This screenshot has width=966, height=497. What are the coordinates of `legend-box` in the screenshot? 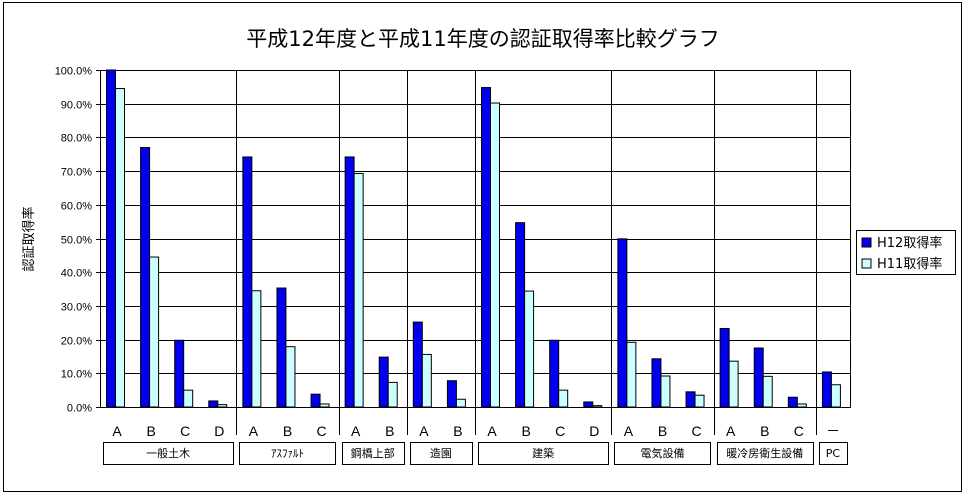 It's located at (906, 252).